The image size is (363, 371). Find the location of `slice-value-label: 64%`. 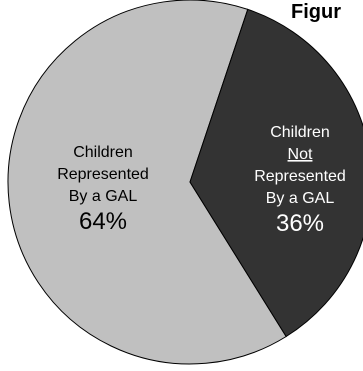

slice-value-label: 64% is located at coordinates (103, 221).